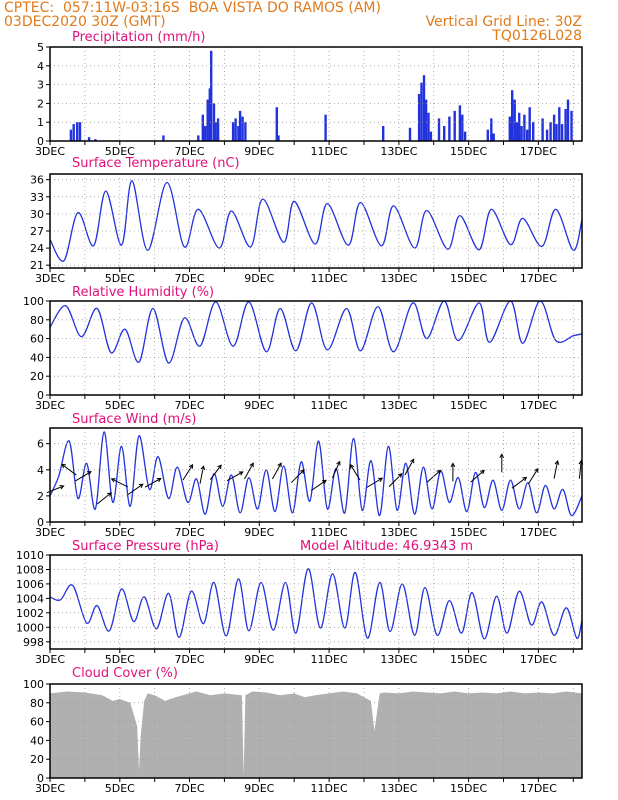  I want to click on cloud-xtick-label: 3DEC, so click(50, 788).